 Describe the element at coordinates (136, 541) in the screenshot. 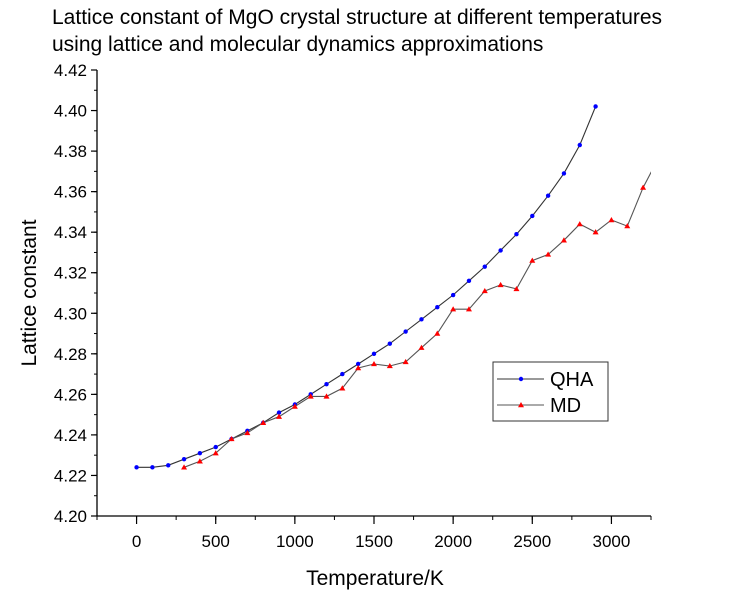

I see `x-tick-label: 0` at that location.